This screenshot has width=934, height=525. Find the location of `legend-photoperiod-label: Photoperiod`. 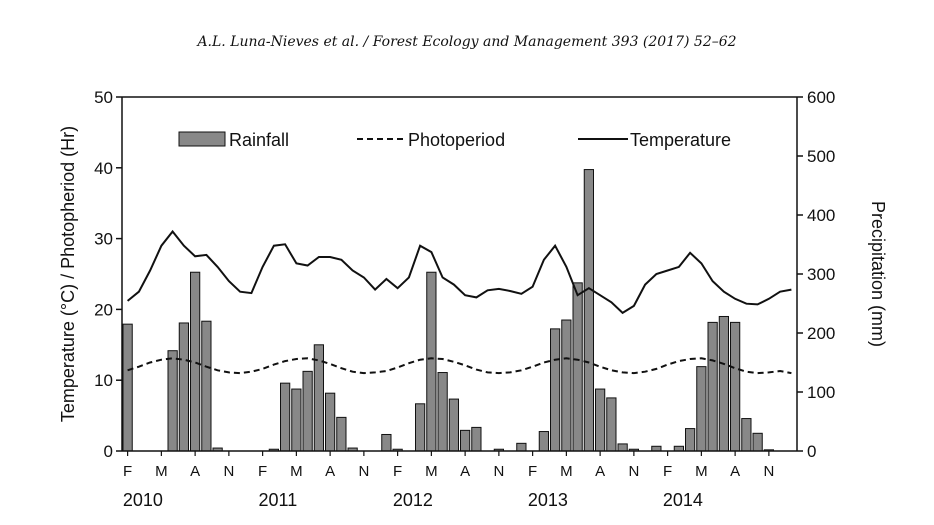

legend-photoperiod-label: Photoperiod is located at coordinates (456, 140).